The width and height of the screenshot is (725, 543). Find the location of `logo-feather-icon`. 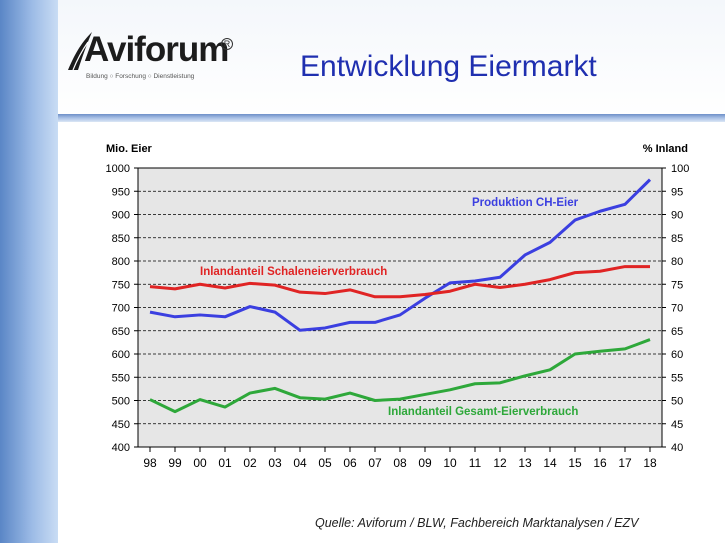

logo-feather-icon is located at coordinates (80, 51).